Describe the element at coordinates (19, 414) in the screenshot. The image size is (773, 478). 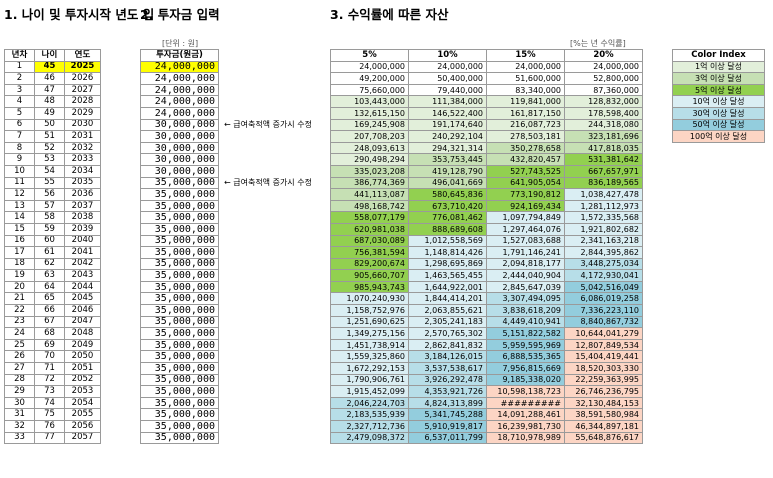
I see `year-no-cell: 31` at that location.